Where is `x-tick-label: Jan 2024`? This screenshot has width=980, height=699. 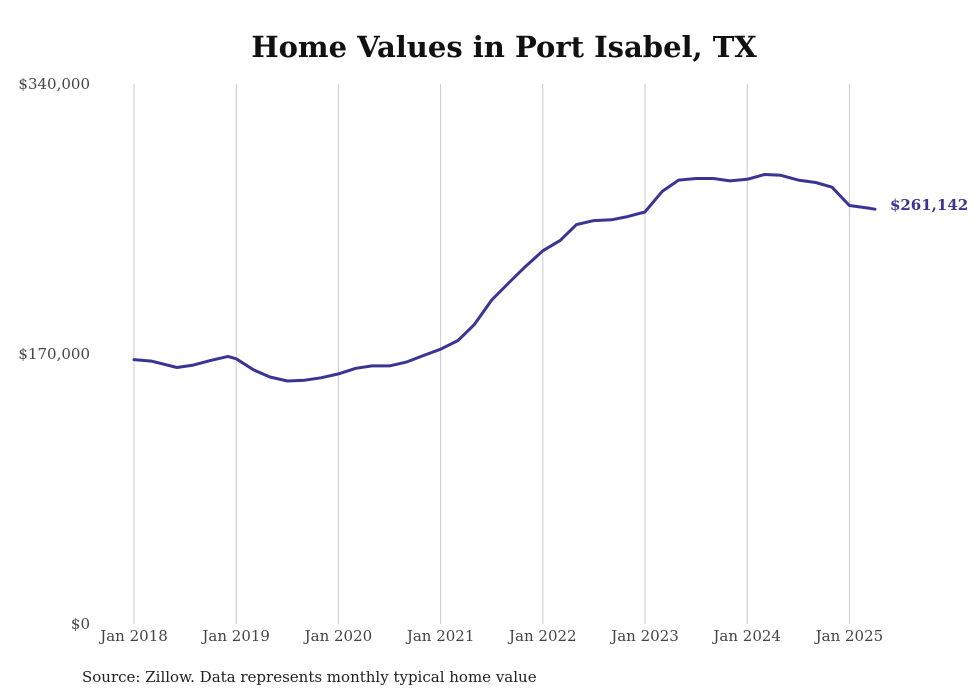 x-tick-label: Jan 2024 is located at coordinates (746, 636).